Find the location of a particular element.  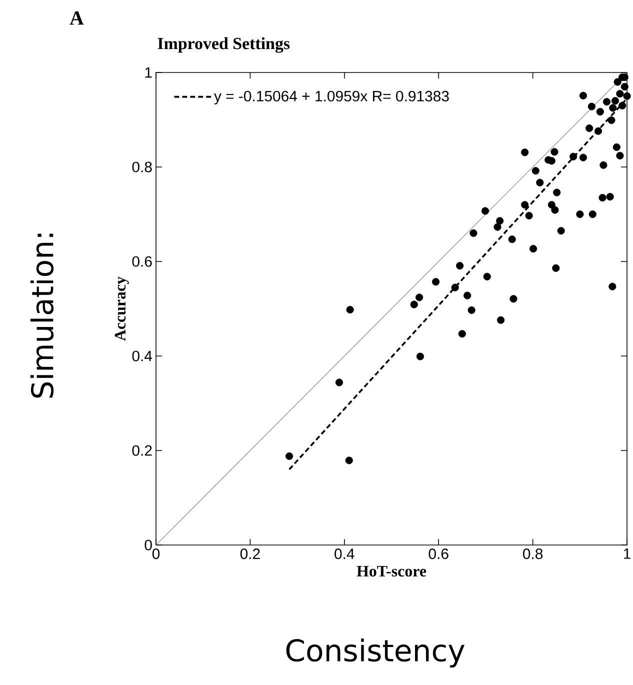

y-tick-label: 0.4 is located at coordinates (142, 356).